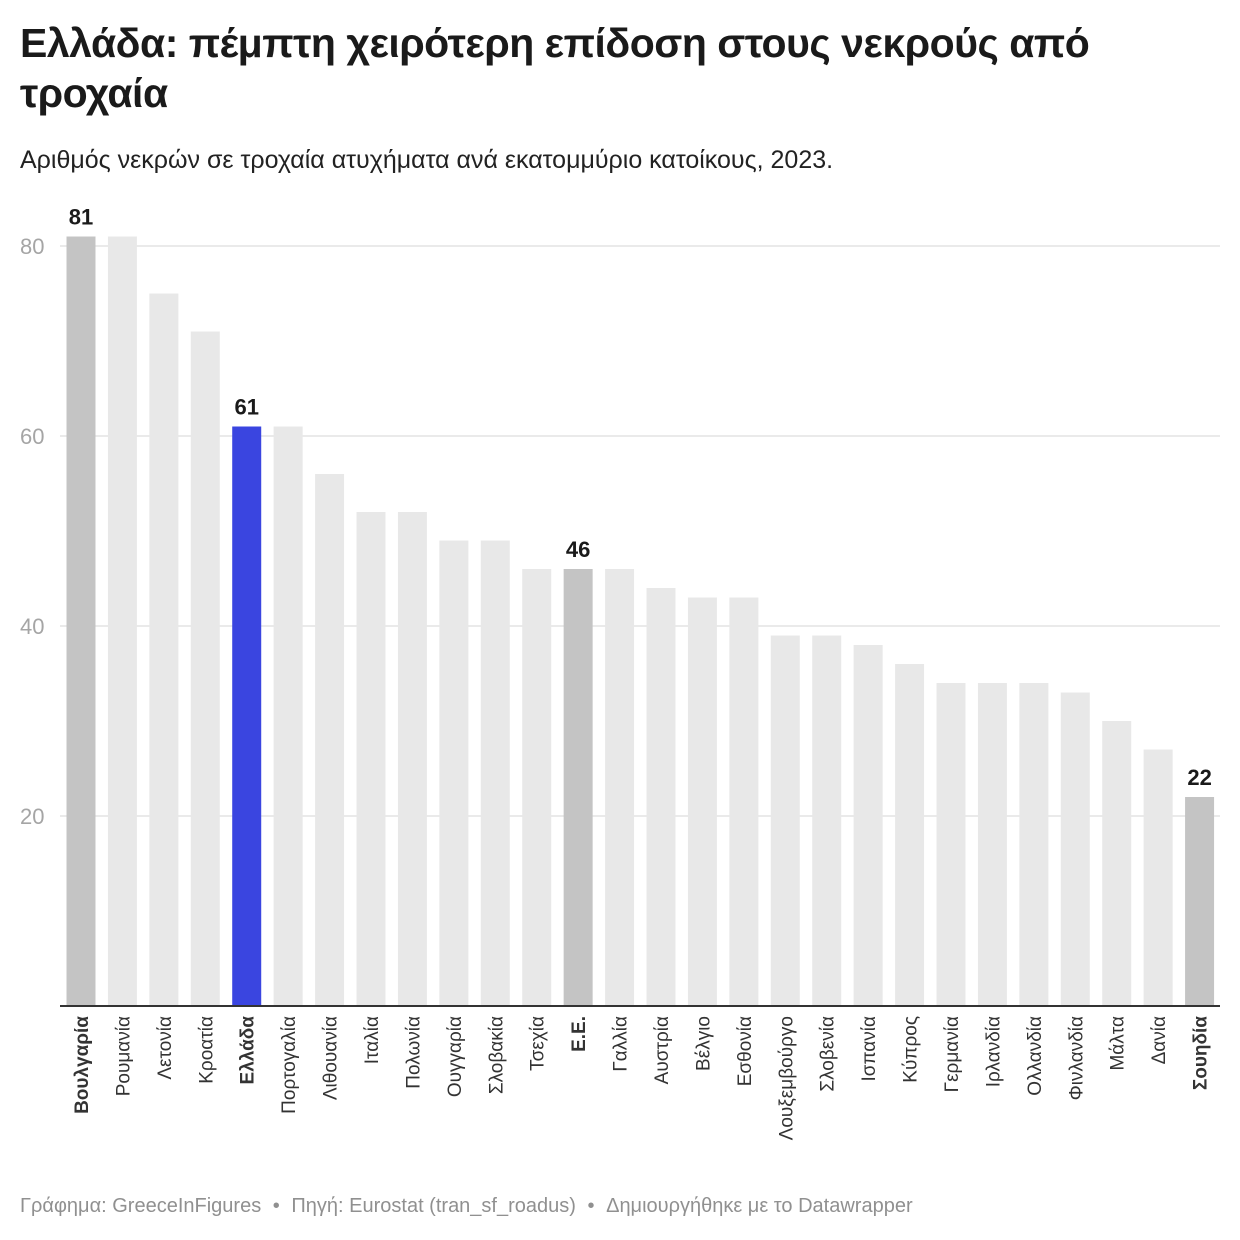 This screenshot has height=1240, width=1240. Describe the element at coordinates (248, 1050) in the screenshot. I see `x-tick-label: Ελλάδα` at that location.